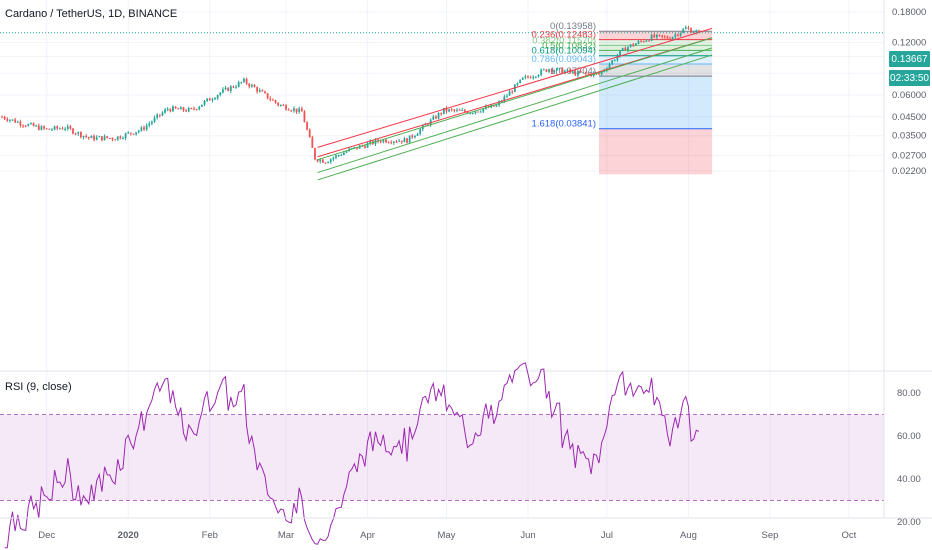 The image size is (932, 550). What do you see at coordinates (527, 535) in the screenshot?
I see `time-tick-label: Jun` at bounding box center [527, 535].